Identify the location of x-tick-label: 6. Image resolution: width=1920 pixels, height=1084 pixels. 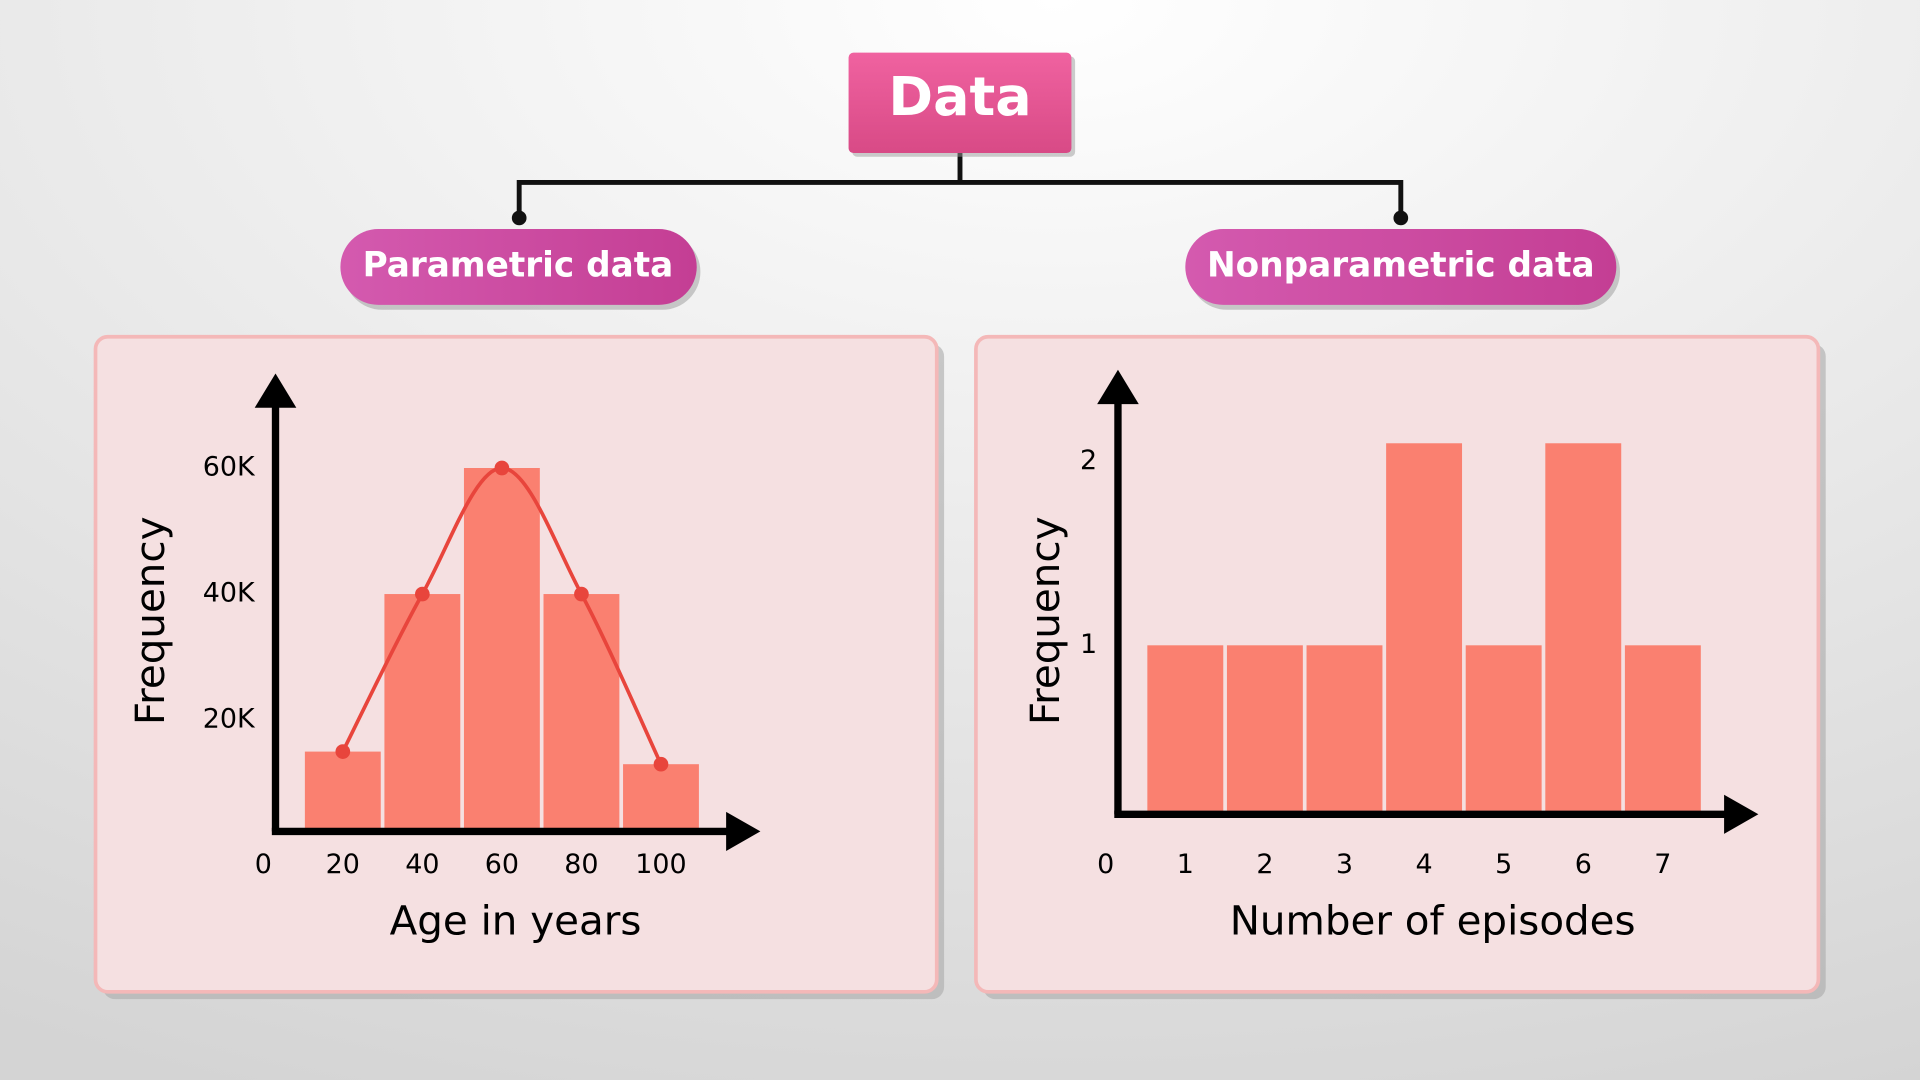
(1583, 864).